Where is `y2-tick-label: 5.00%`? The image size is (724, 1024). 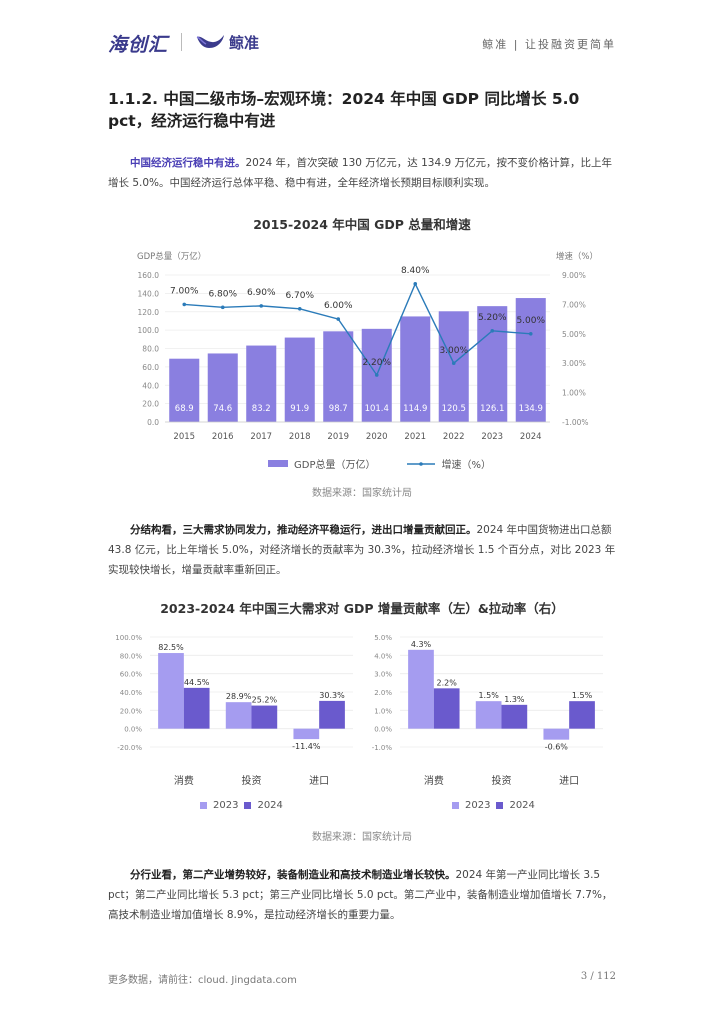 y2-tick-label: 5.00% is located at coordinates (574, 334).